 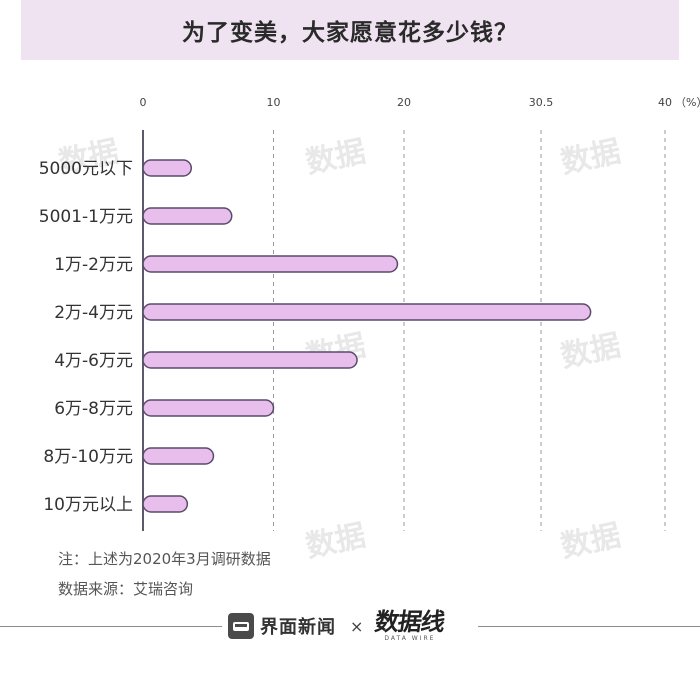 I want to click on title-banner: 为了变美，大家愿意花多少钱？, so click(x=350, y=30).